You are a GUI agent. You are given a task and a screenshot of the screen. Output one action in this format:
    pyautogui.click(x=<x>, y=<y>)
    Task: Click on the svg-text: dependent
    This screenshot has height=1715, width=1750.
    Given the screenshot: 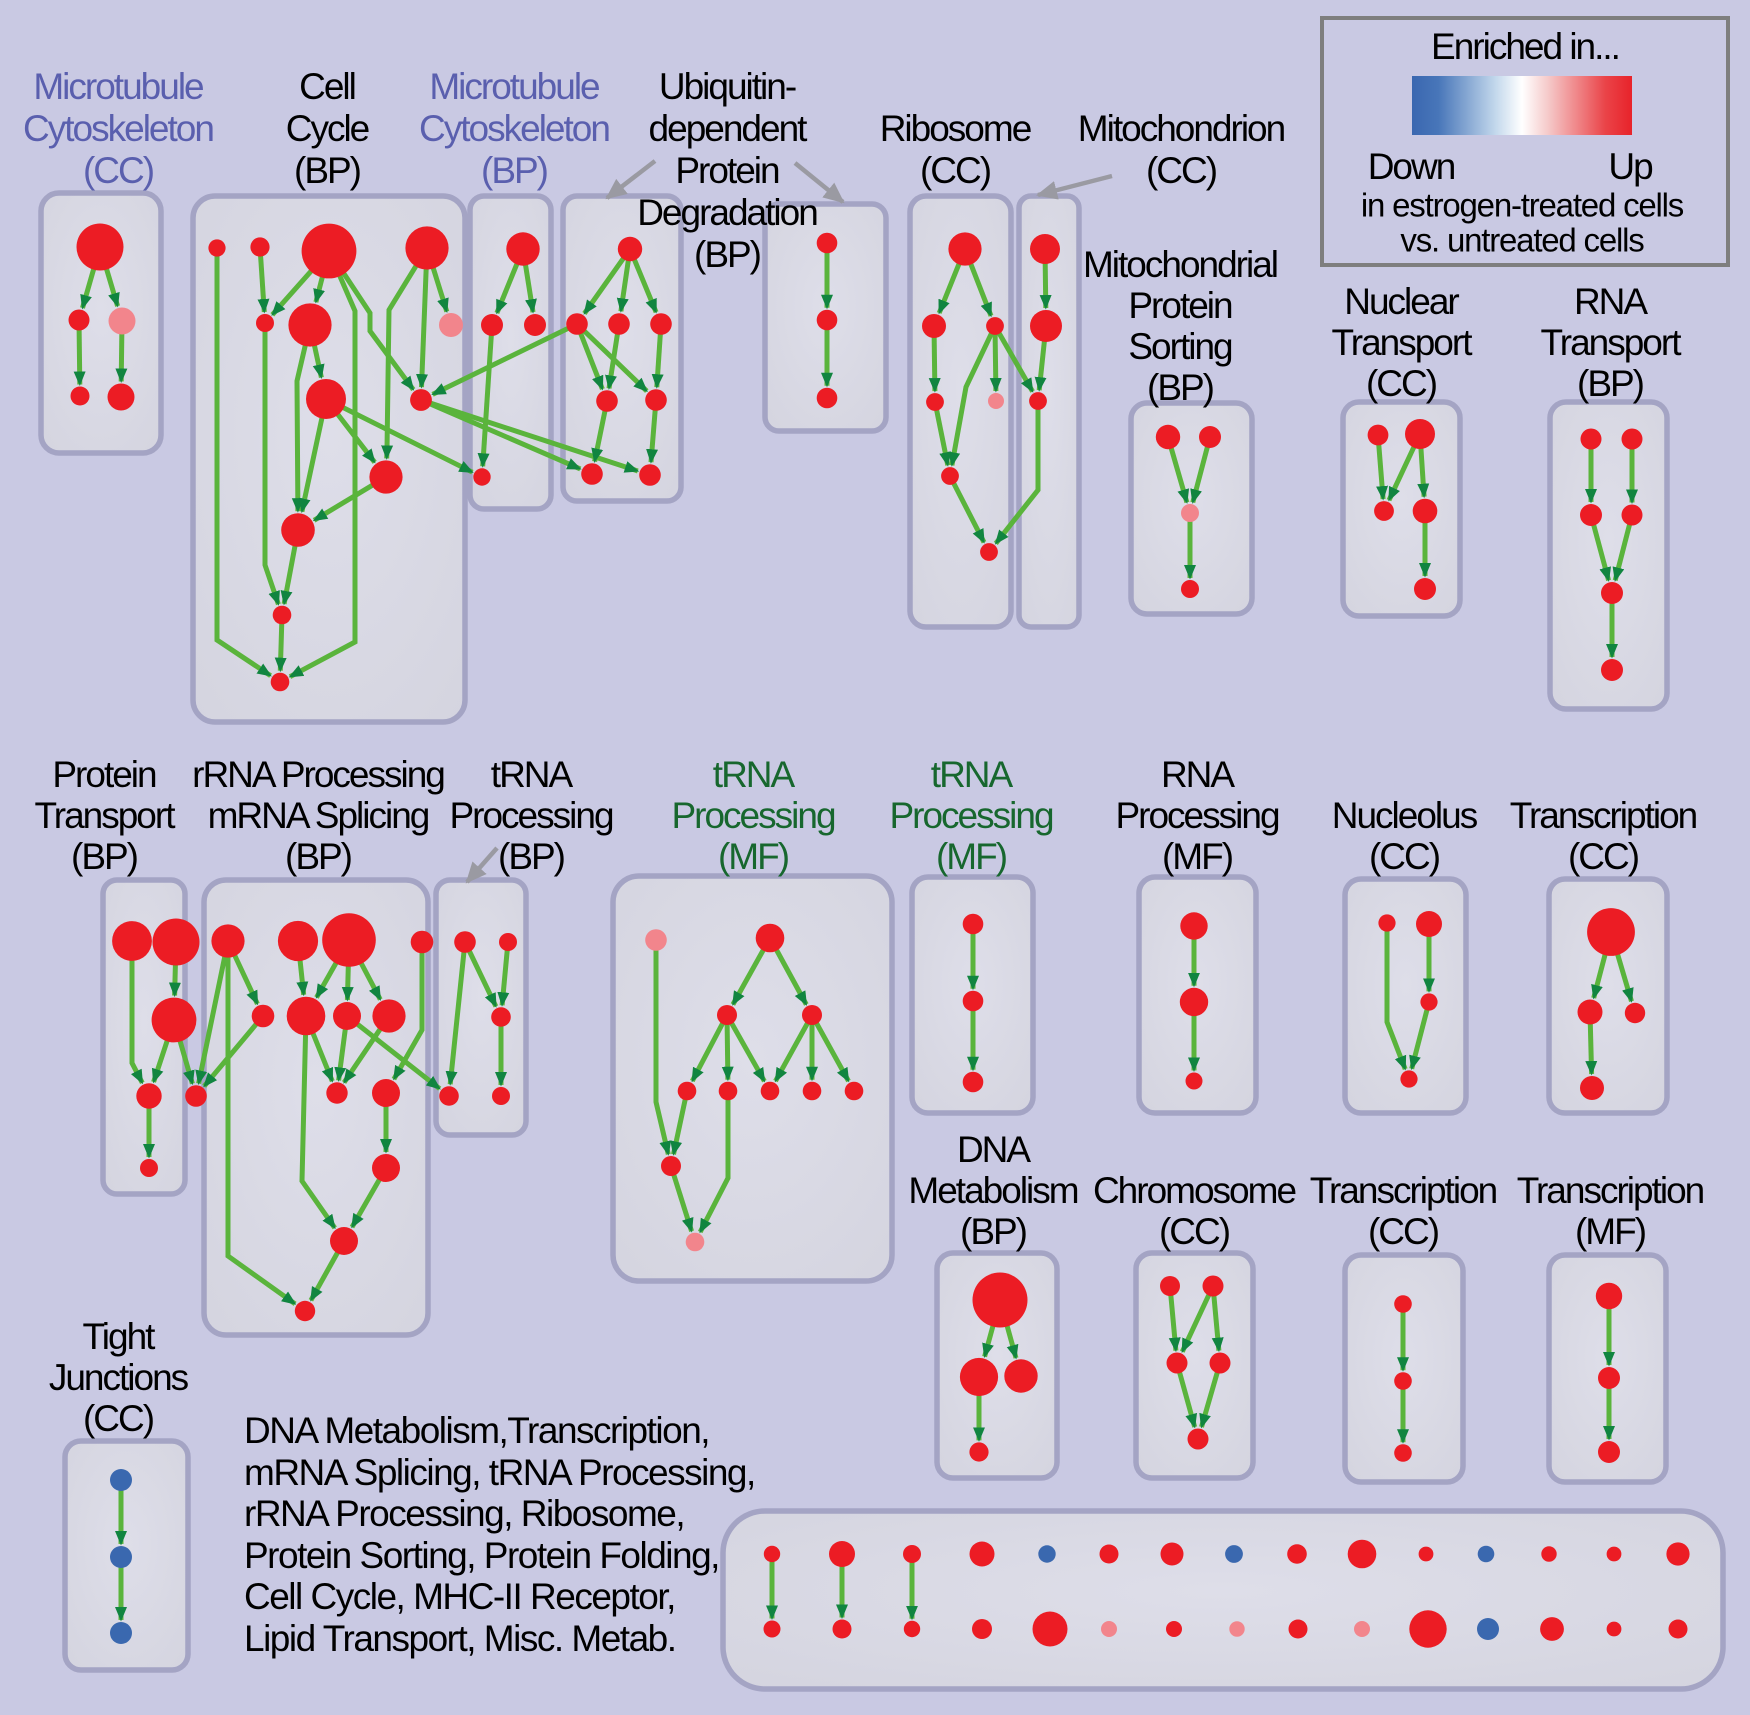 What is the action you would take?
    pyautogui.click(x=729, y=128)
    